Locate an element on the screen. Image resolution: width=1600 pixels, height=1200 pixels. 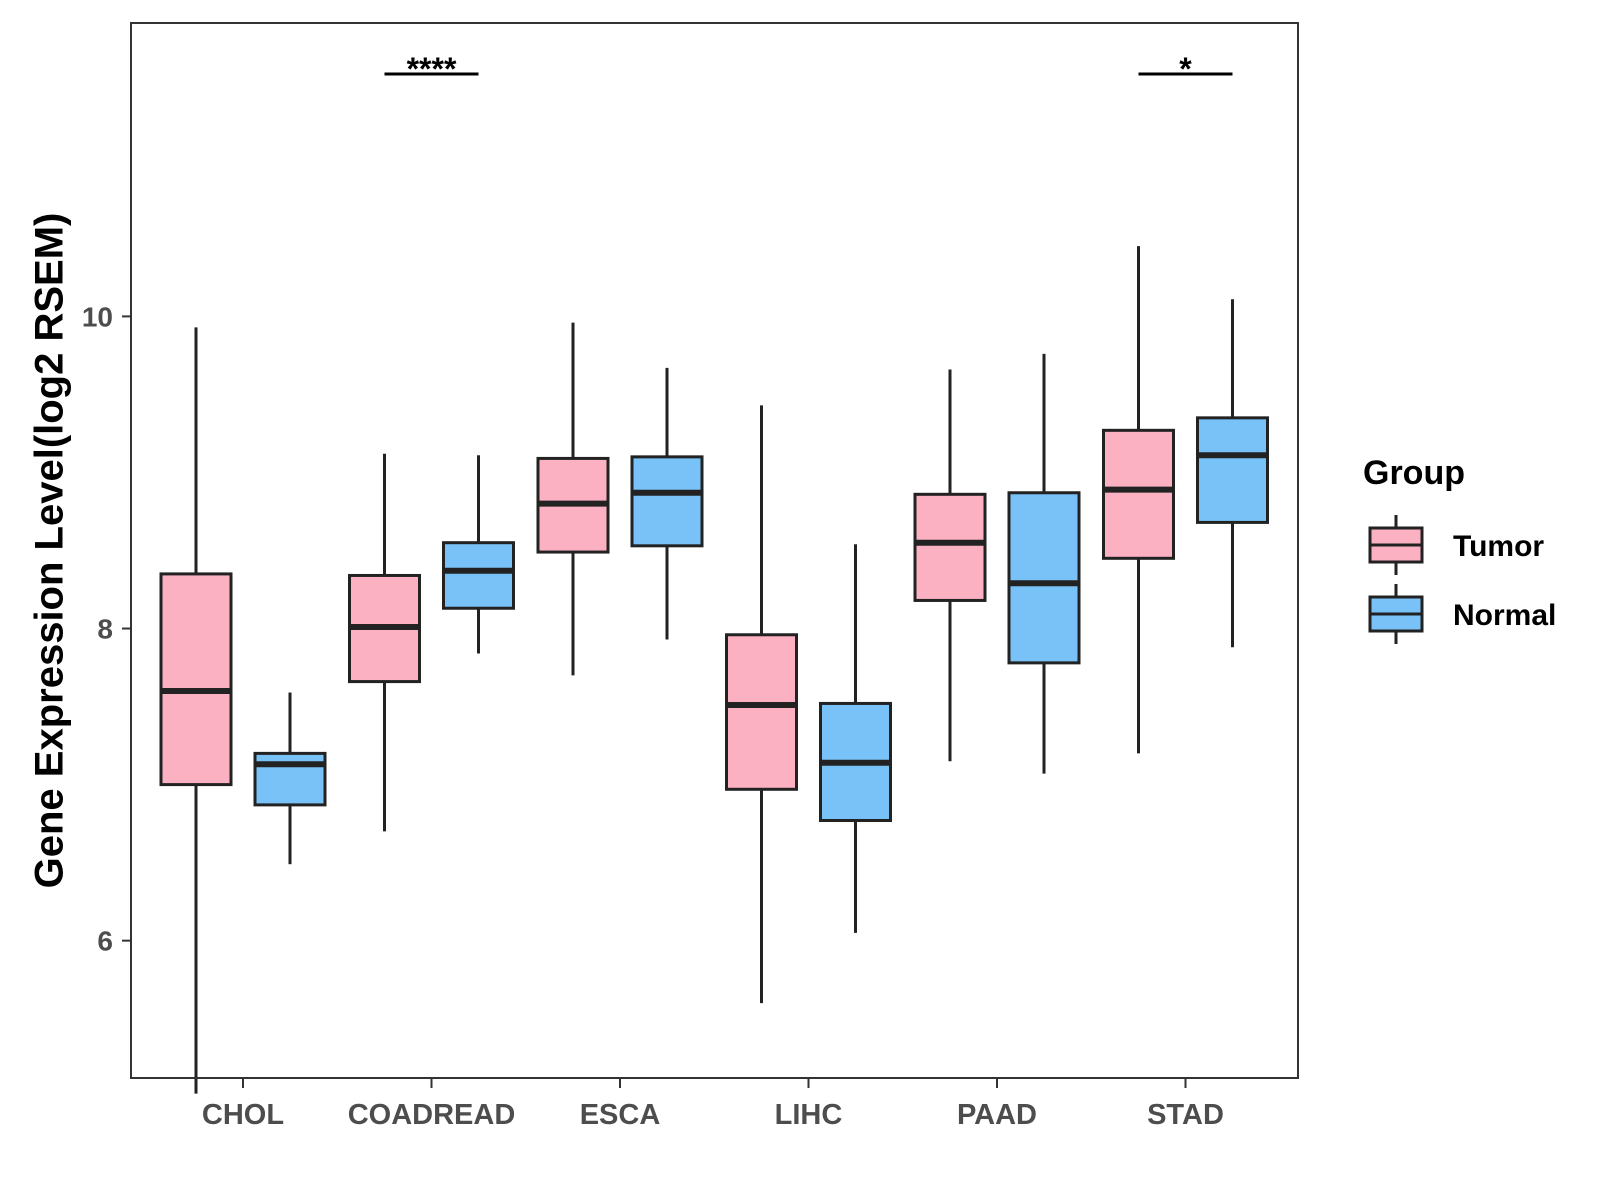
box-normal-esca is located at coordinates (667, 503).